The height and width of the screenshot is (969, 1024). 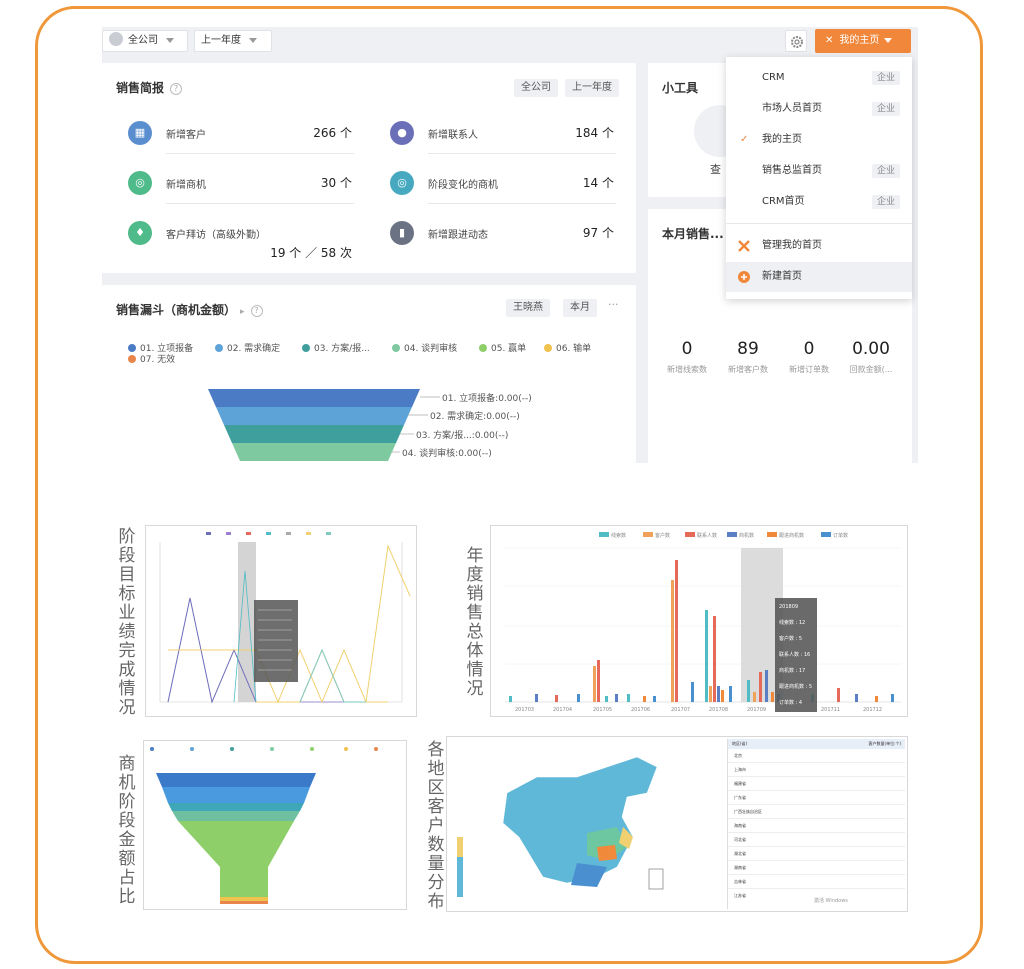 What do you see at coordinates (888, 40) in the screenshot?
I see `caret-down-icon` at bounding box center [888, 40].